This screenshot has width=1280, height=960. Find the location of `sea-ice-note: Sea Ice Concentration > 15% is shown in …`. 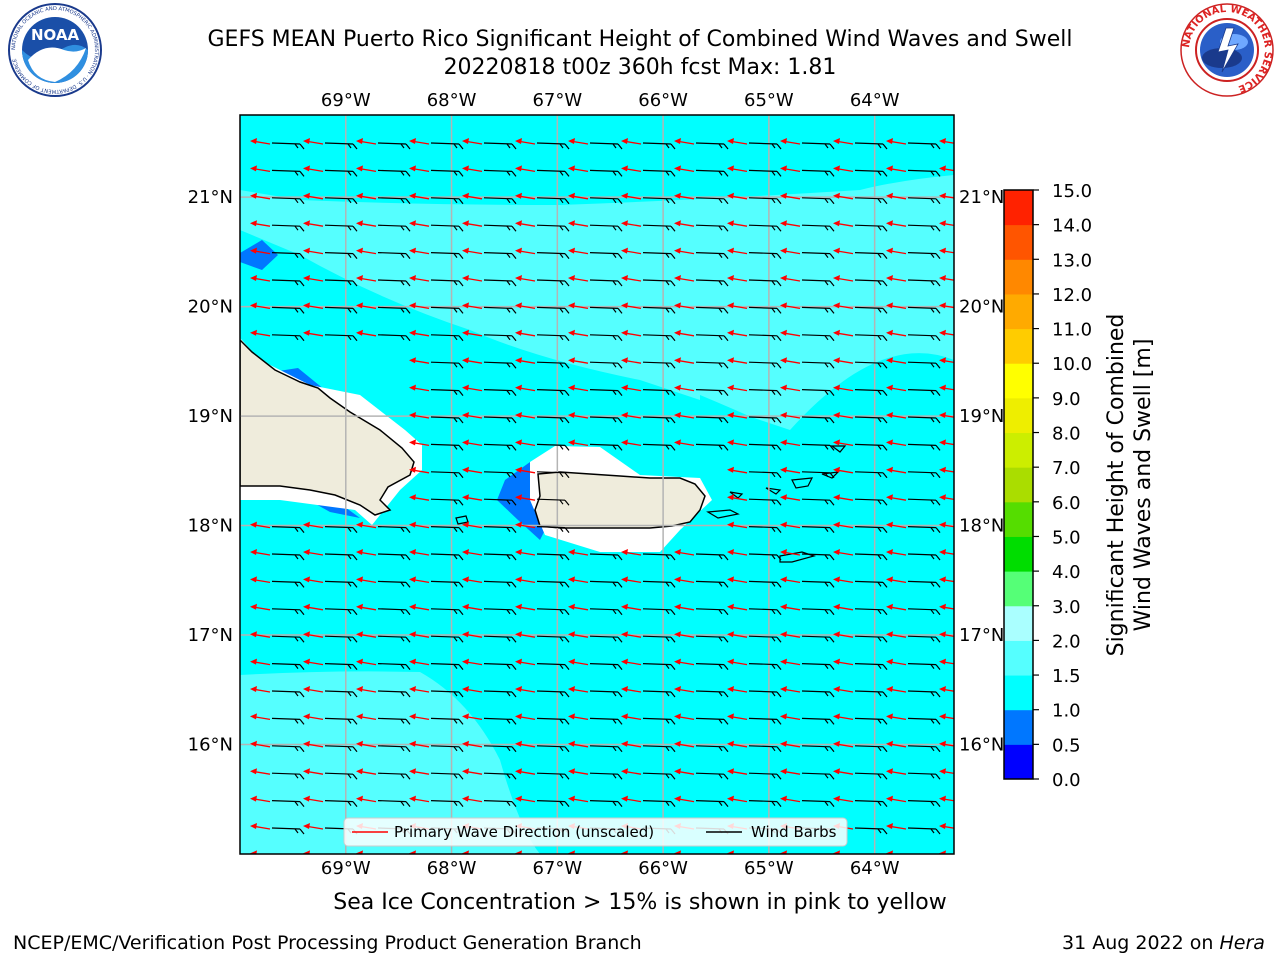

sea-ice-note: Sea Ice Concentration > 15% is shown in … is located at coordinates (640, 902).